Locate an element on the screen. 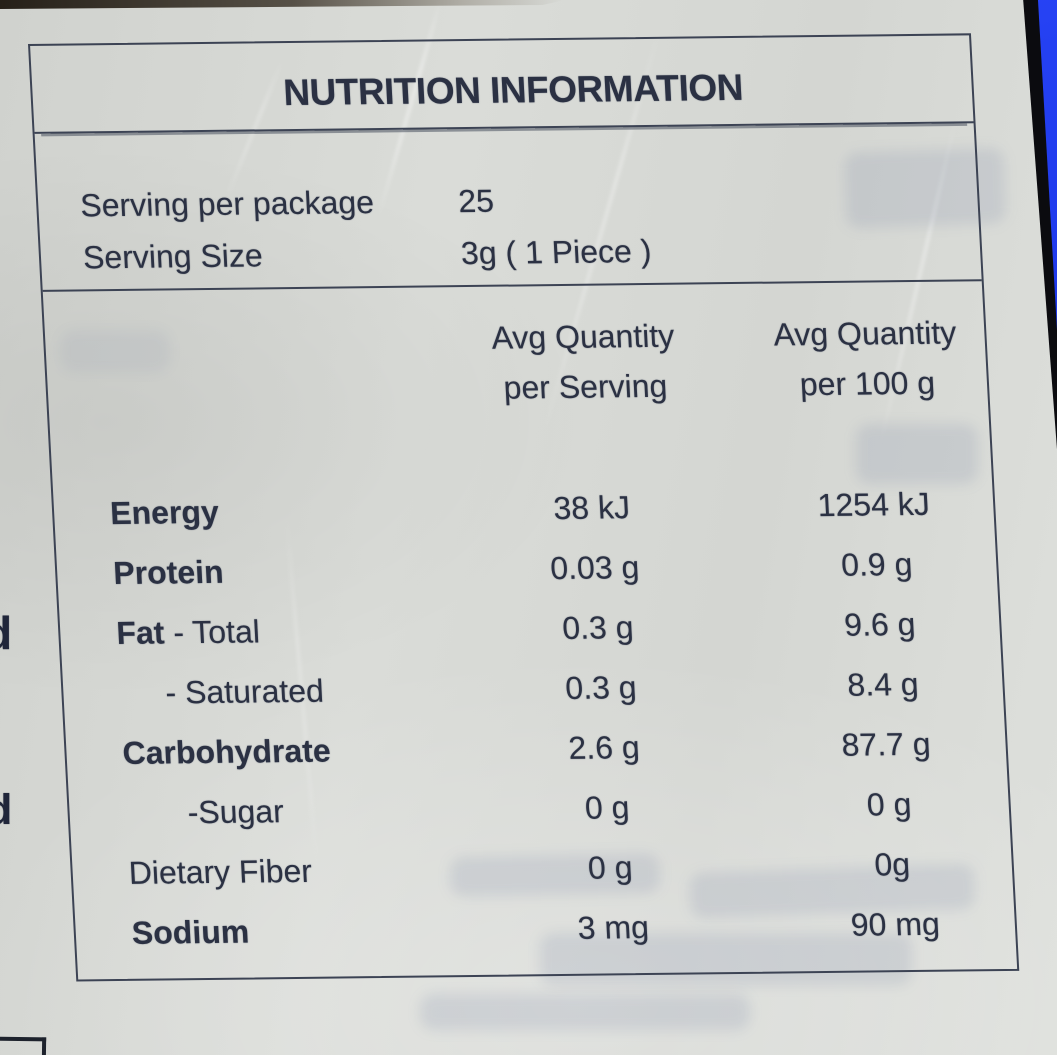 The width and height of the screenshot is (1057, 1055). nutrient-row-energy: Energy 38 kJ 1254 kJ is located at coordinates (524, 508).